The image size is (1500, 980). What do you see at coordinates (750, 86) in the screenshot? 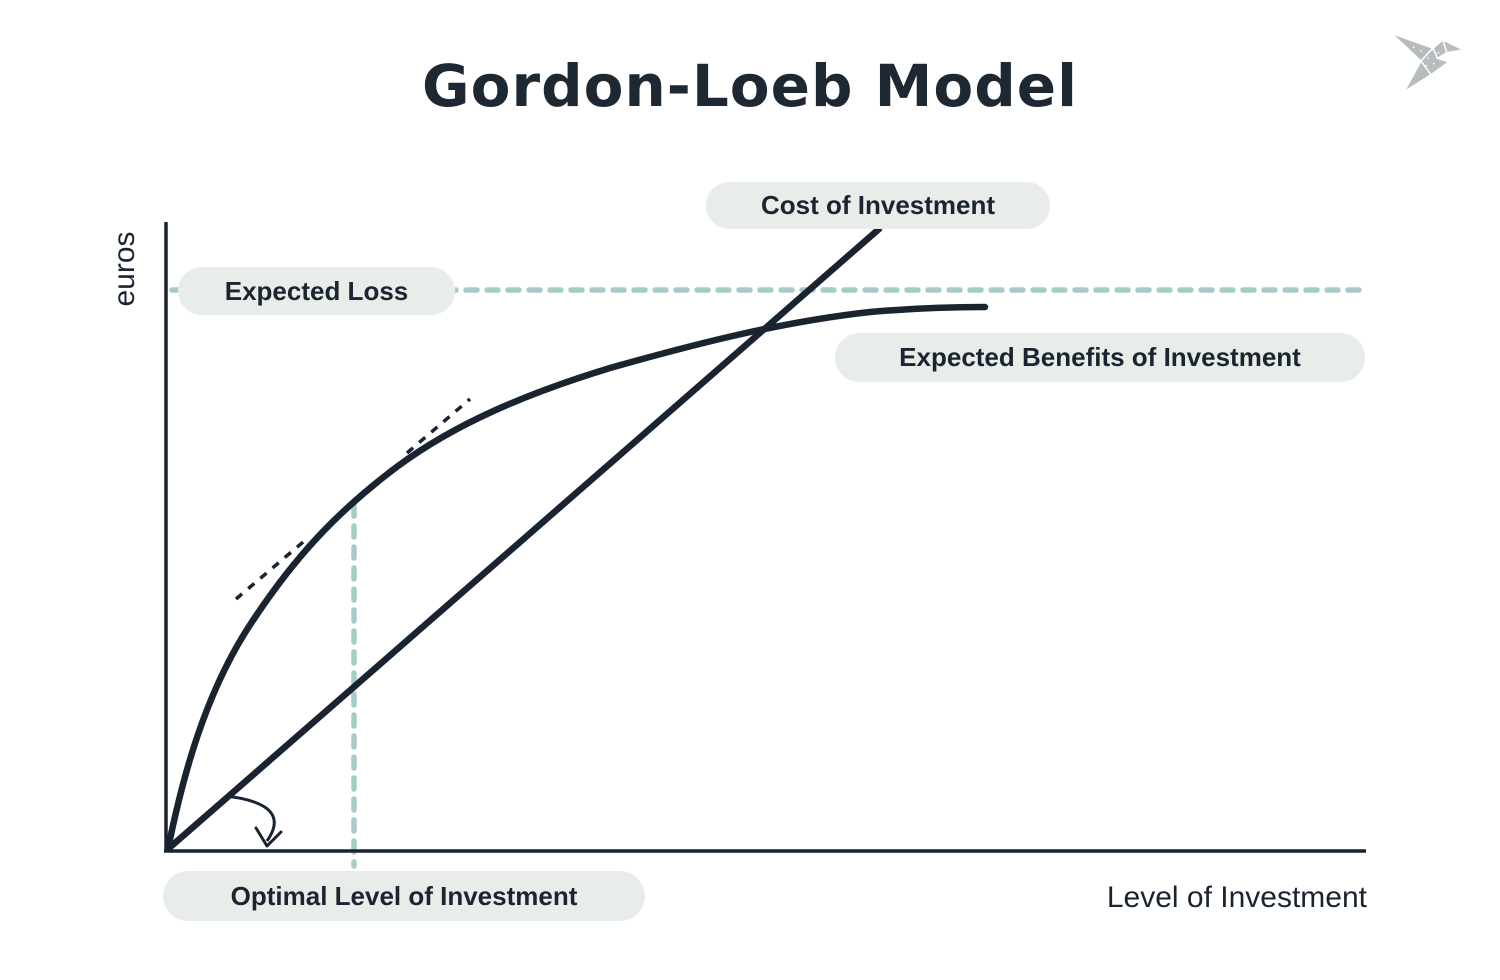
I see `page-title: Gordon-Loeb Model` at bounding box center [750, 86].